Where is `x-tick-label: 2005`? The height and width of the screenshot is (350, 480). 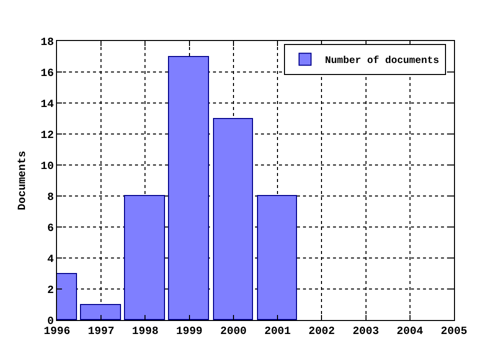
x-tick-label: 2005 is located at coordinates (454, 332).